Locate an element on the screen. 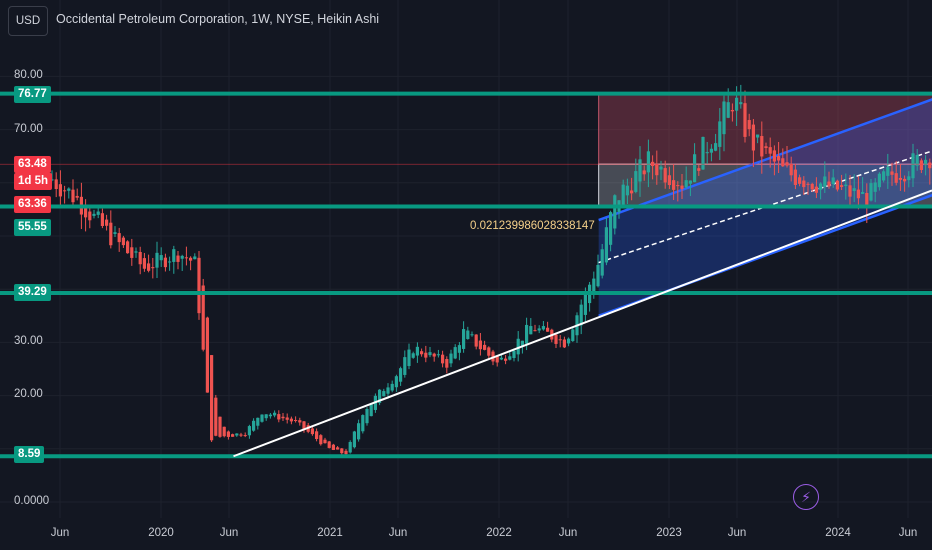 The height and width of the screenshot is (550, 932). currency-button: USD is located at coordinates (28, 21).